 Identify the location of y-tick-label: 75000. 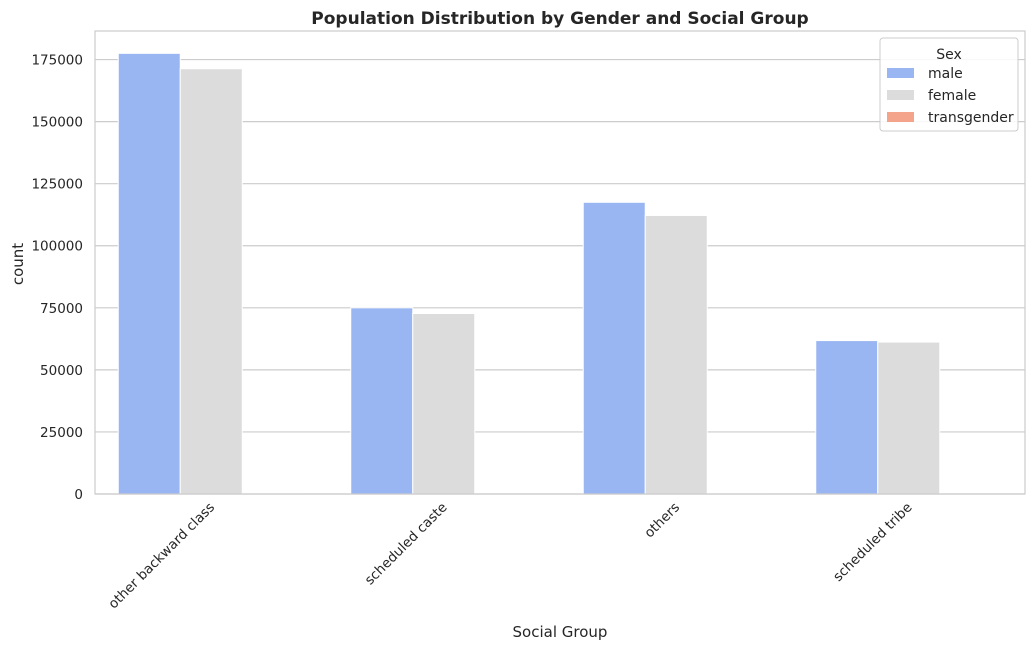
(61, 309).